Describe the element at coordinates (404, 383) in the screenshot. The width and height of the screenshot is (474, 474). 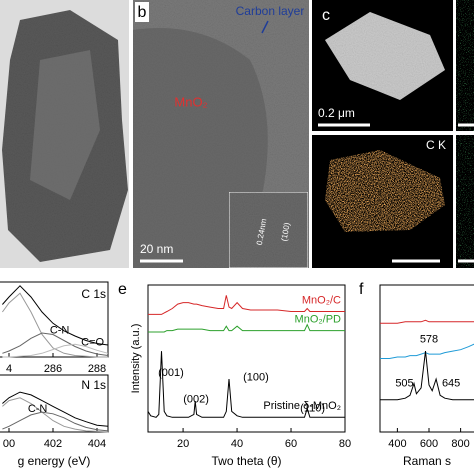
I see `annotation: 505` at that location.